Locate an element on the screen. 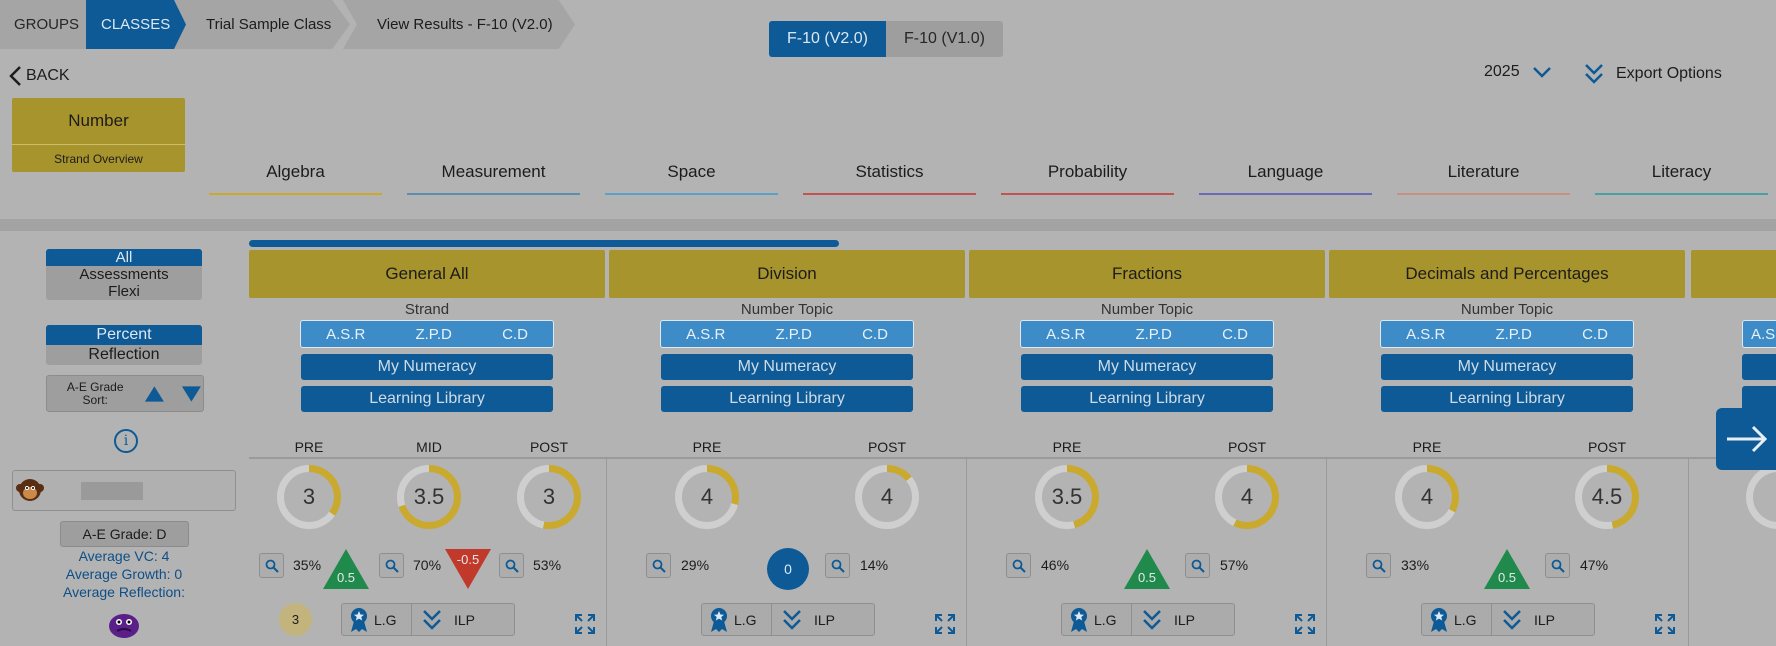 This screenshot has height=646, width=1776. results-separator is located at coordinates (1012, 458).